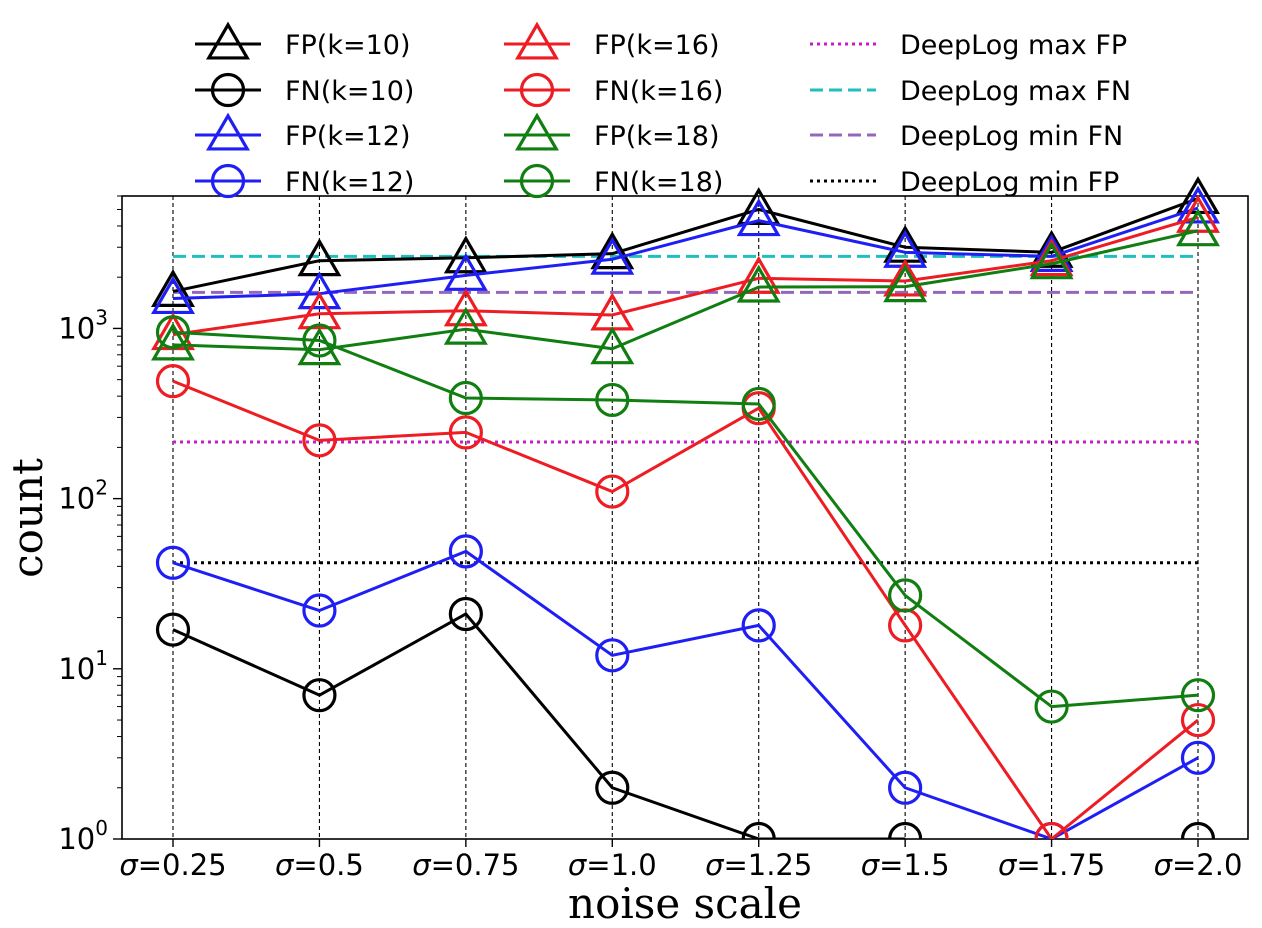  I want to click on legend-entry: FN(k=18), so click(613, 181).